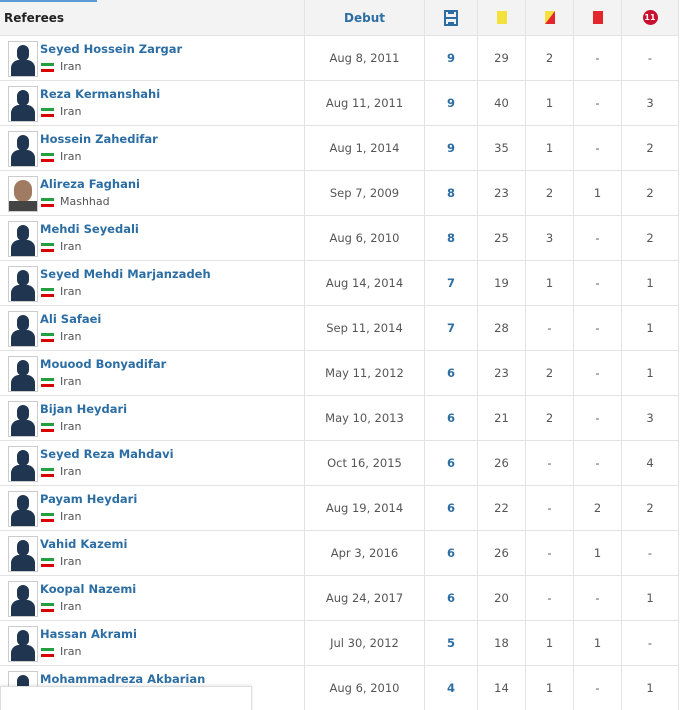 The height and width of the screenshot is (710, 693). What do you see at coordinates (152, 598) in the screenshot?
I see `referee-cell: Koopal Nazemi Iran` at bounding box center [152, 598].